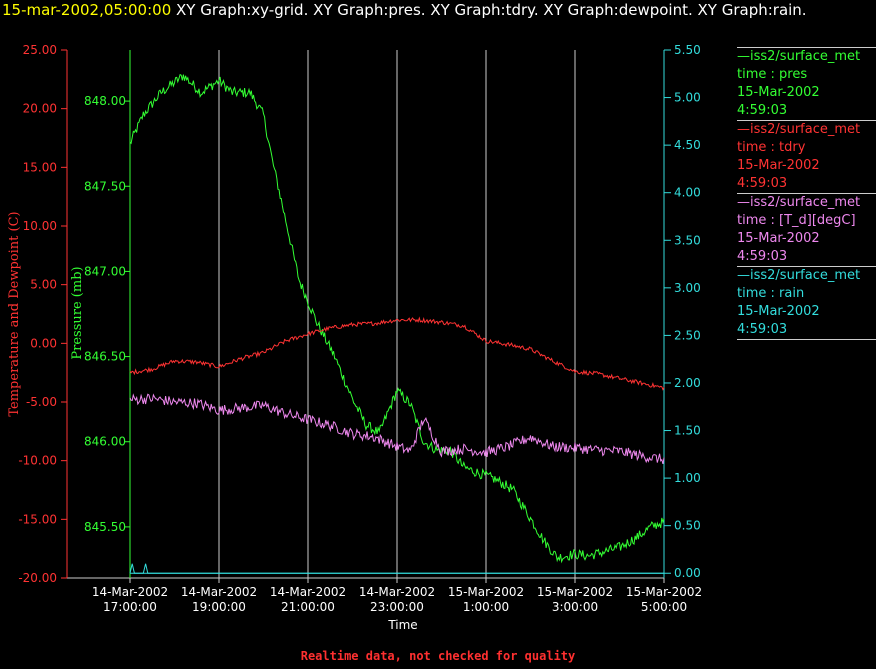  Describe the element at coordinates (687, 526) in the screenshot. I see `rain-tick-label: 0.50` at that location.